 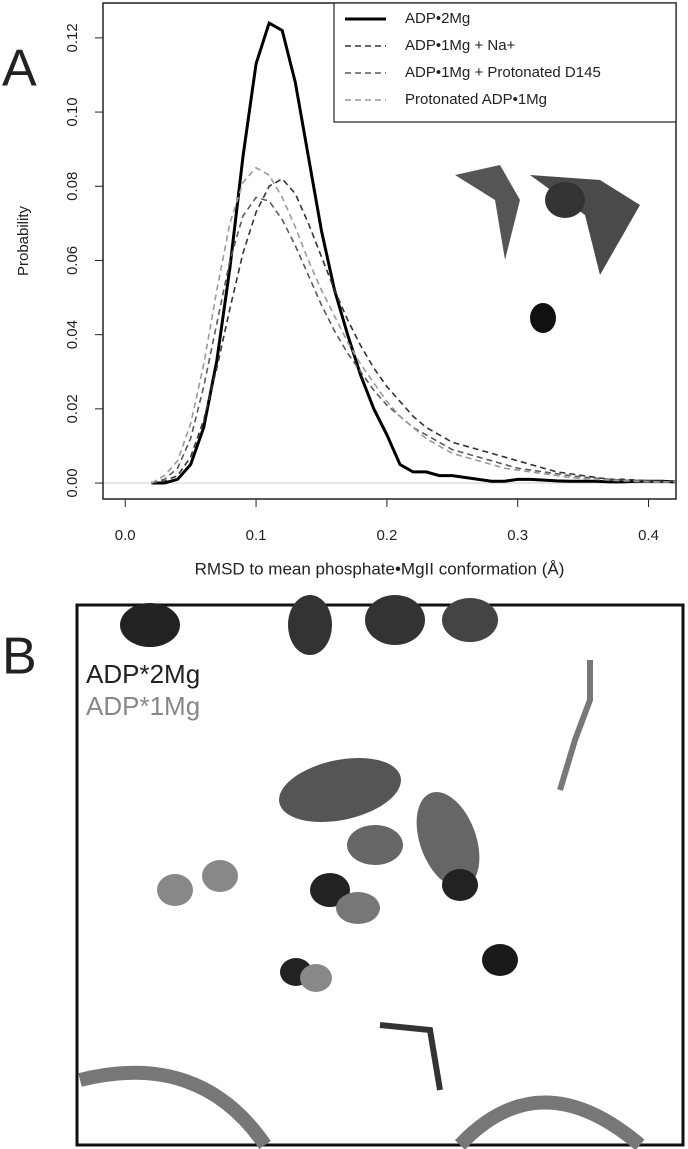 What do you see at coordinates (125, 535) in the screenshot?
I see `x-tick-label: 0.0` at bounding box center [125, 535].